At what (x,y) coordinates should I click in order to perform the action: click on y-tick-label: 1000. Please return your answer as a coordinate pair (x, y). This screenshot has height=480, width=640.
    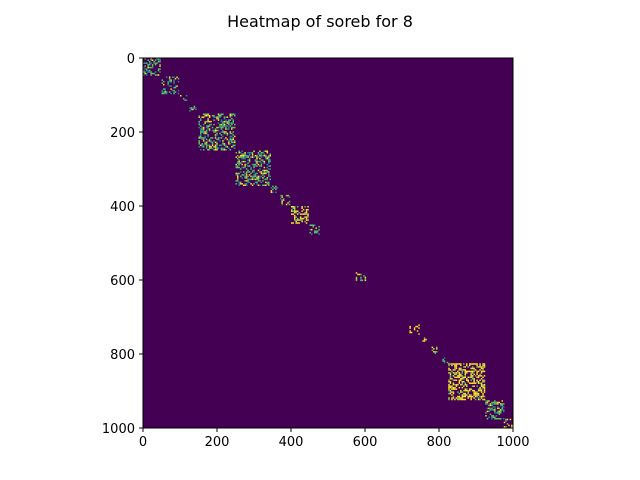
    Looking at the image, I should click on (118, 429).